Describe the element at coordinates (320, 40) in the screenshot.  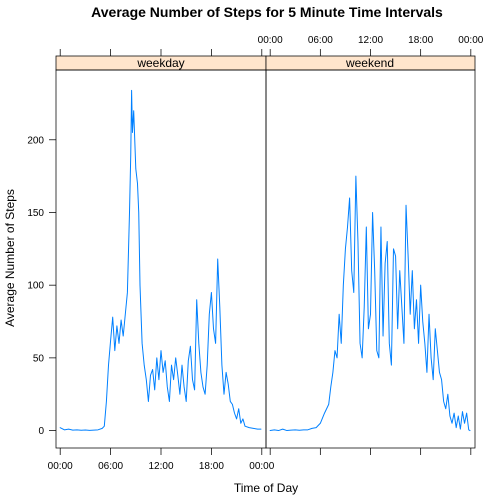
I see `x-tick-label-top-p1-6: 06:00` at that location.